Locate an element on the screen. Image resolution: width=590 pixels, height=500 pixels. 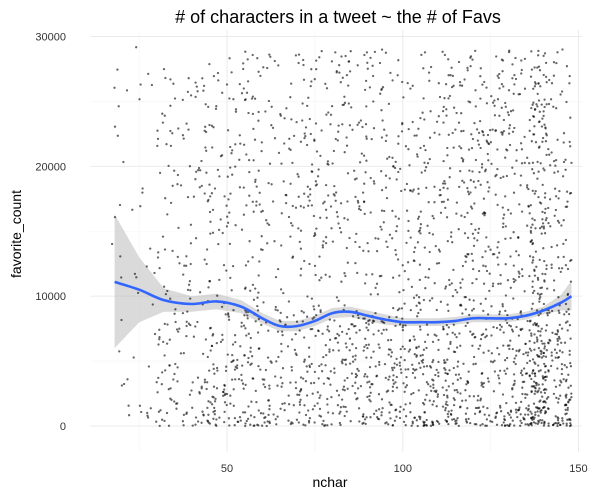
smooth-trend-line is located at coordinates (343, 304).